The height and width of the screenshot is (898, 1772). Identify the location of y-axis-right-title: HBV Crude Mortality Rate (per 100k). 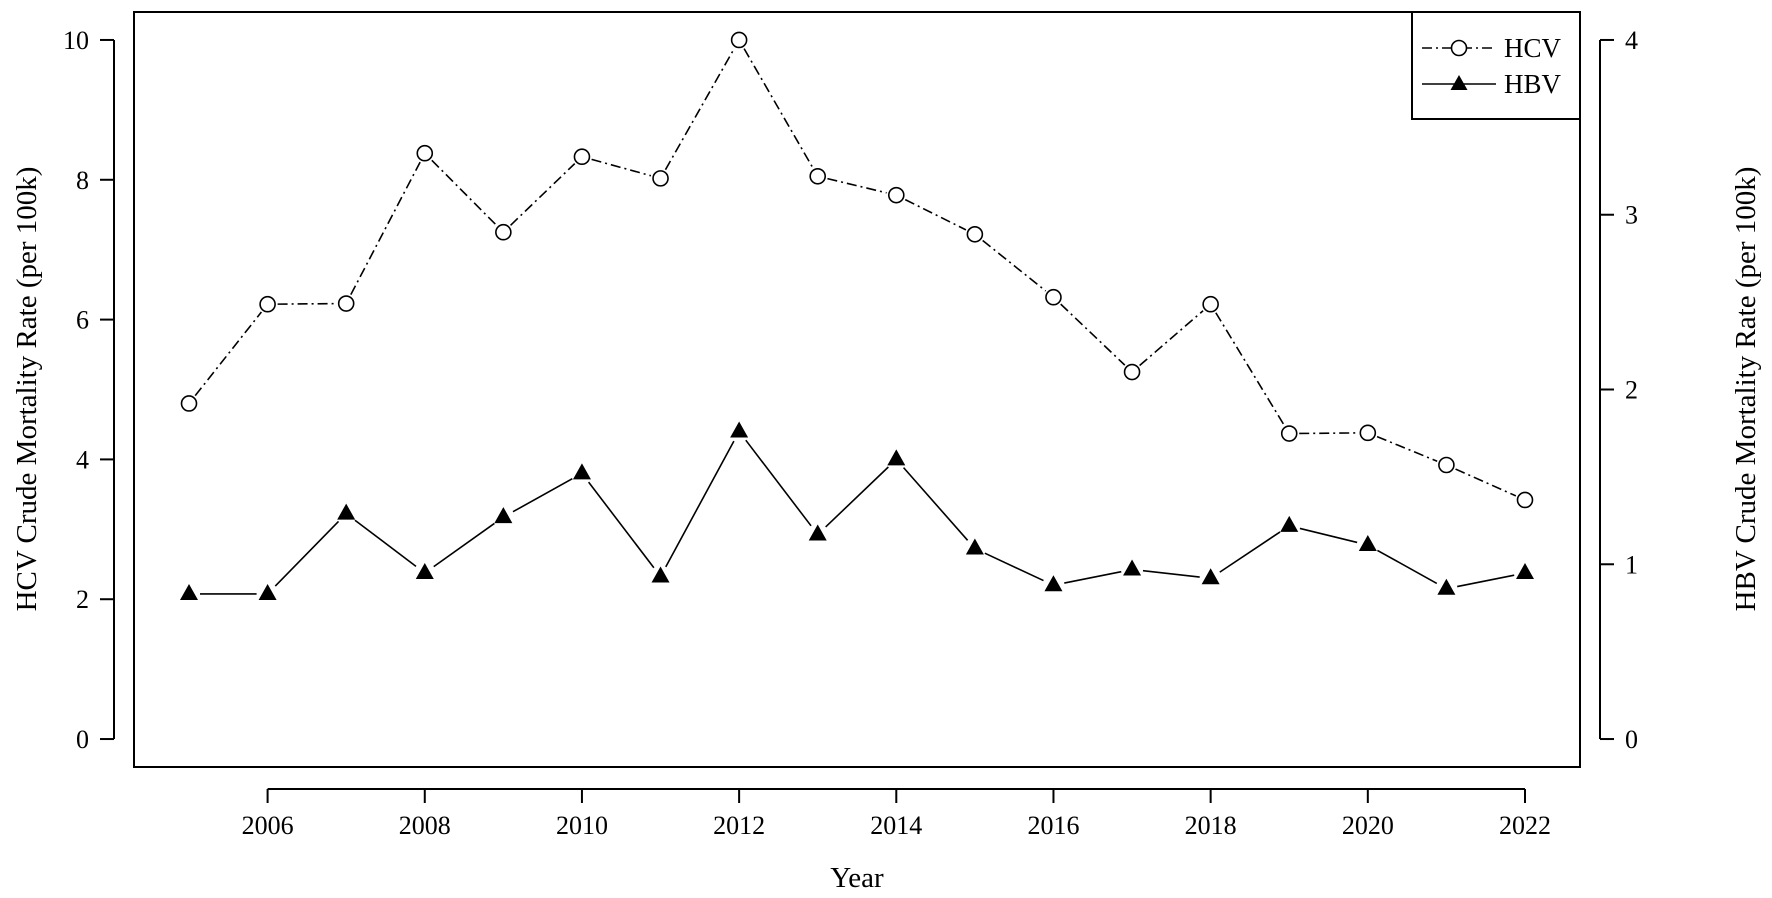
(1746, 389).